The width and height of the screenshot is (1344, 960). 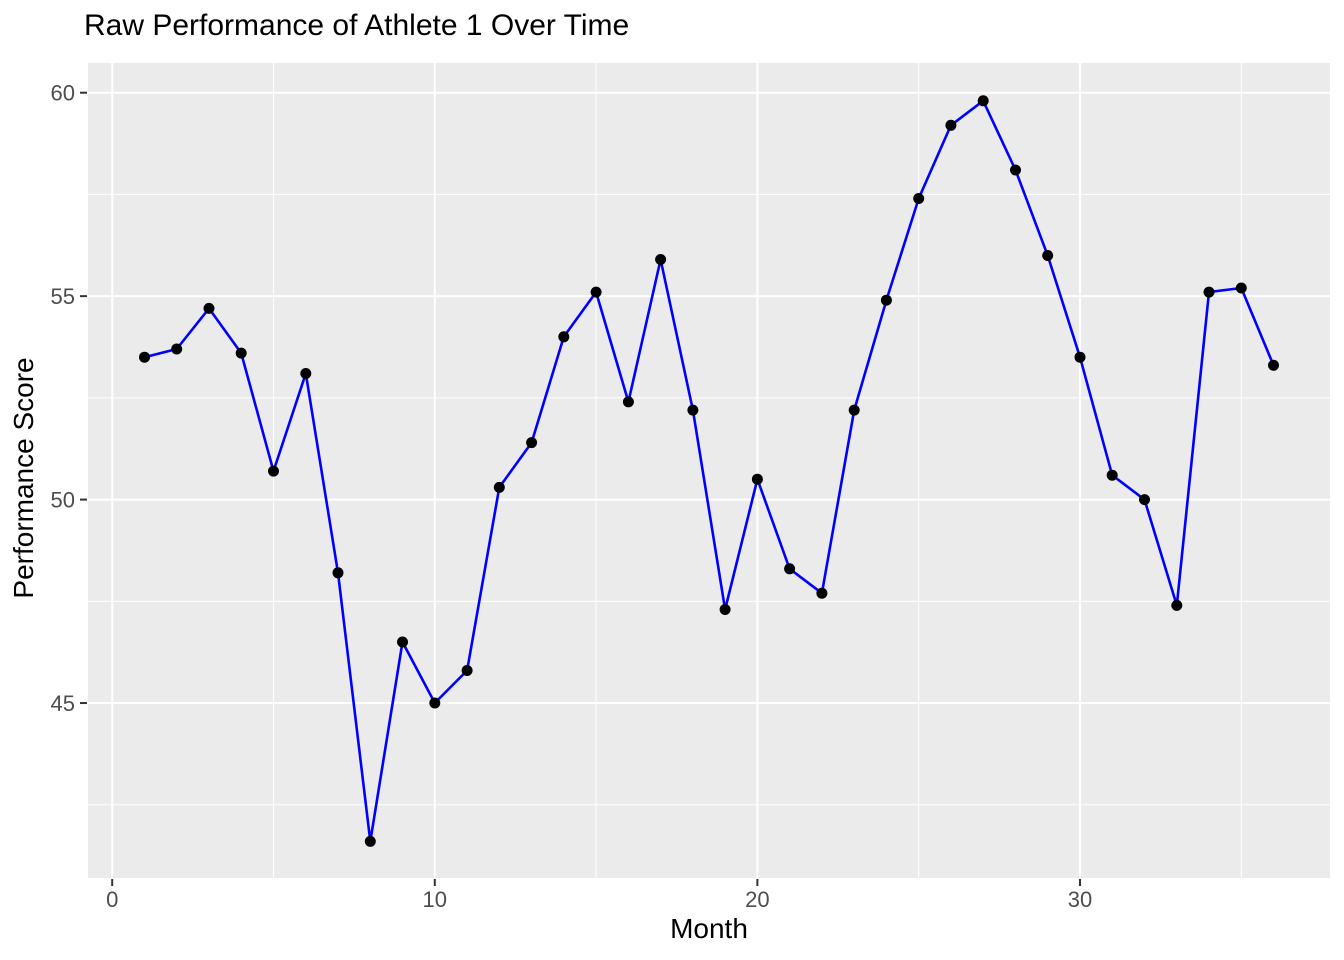 I want to click on y-tick-label: 45, so click(x=63, y=703).